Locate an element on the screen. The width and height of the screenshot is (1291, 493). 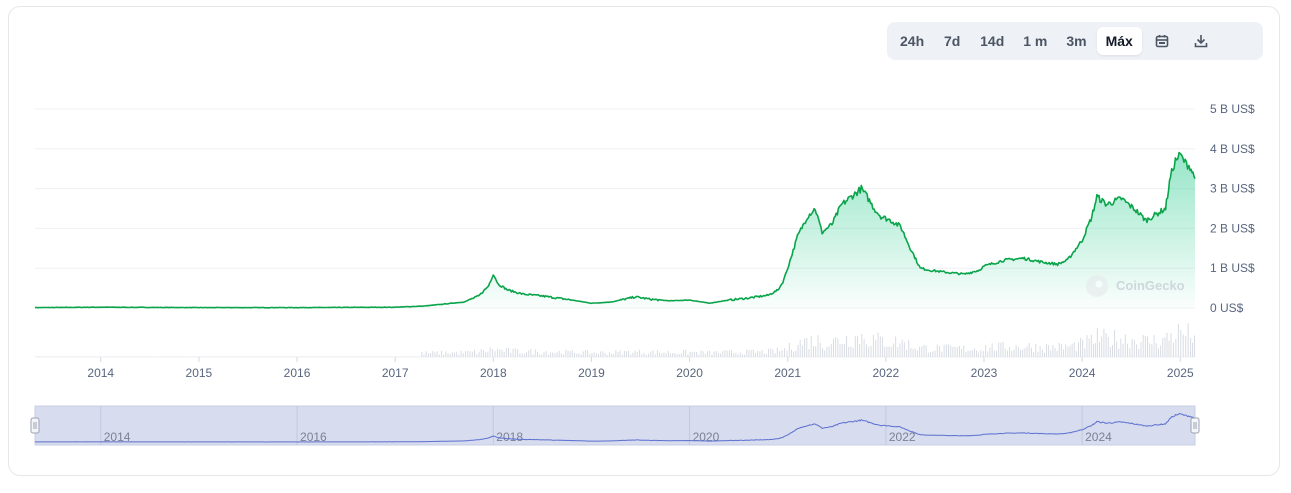
download-button is located at coordinates (1201, 41).